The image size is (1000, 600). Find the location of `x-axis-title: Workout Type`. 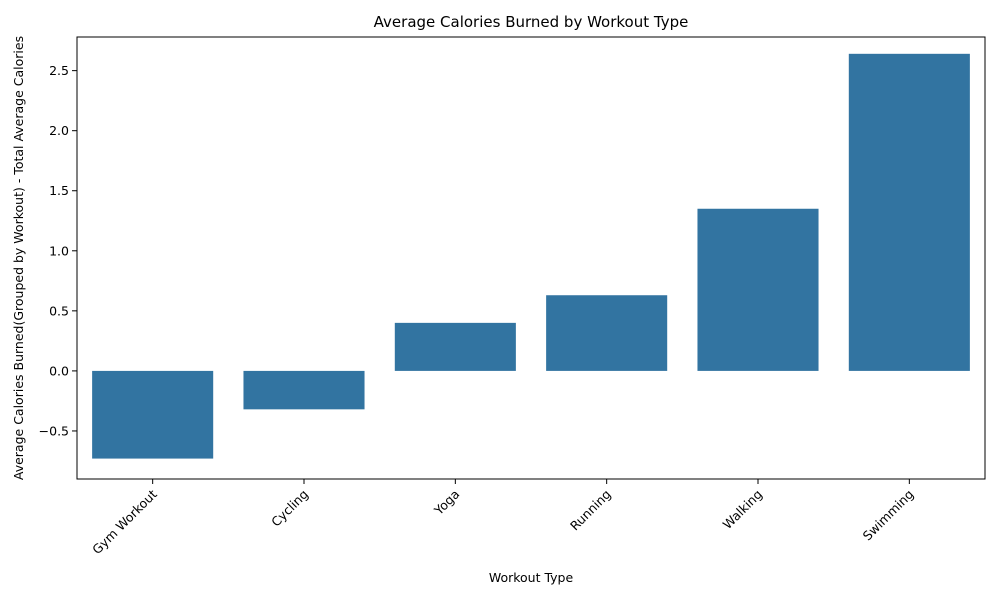

x-axis-title: Workout Type is located at coordinates (531, 577).